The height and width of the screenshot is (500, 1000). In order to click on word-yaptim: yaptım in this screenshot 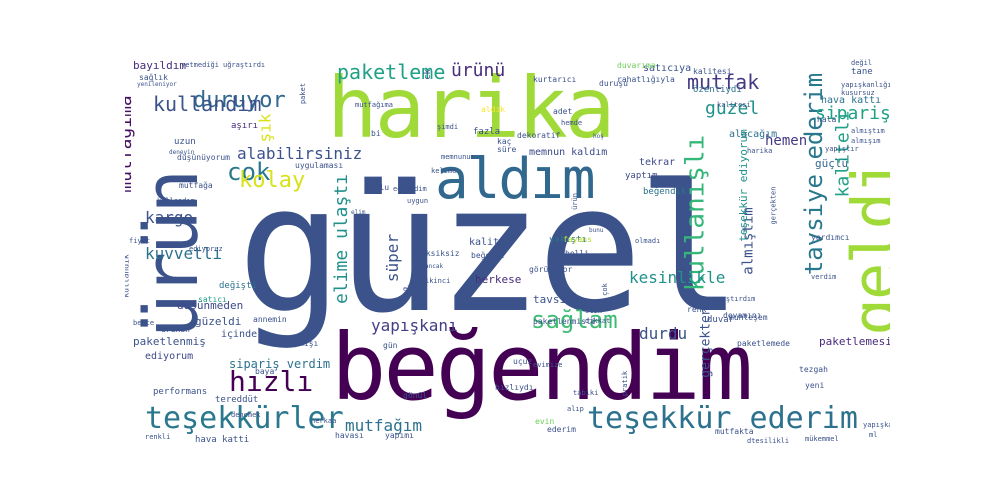, I will do `click(641, 176)`.